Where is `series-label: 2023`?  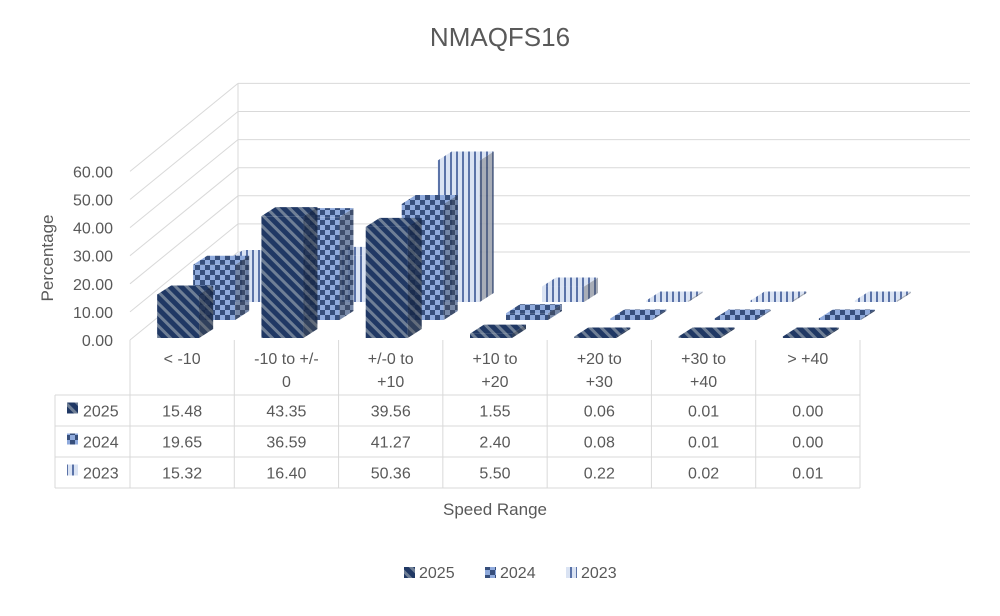
series-label: 2023 is located at coordinates (101, 474).